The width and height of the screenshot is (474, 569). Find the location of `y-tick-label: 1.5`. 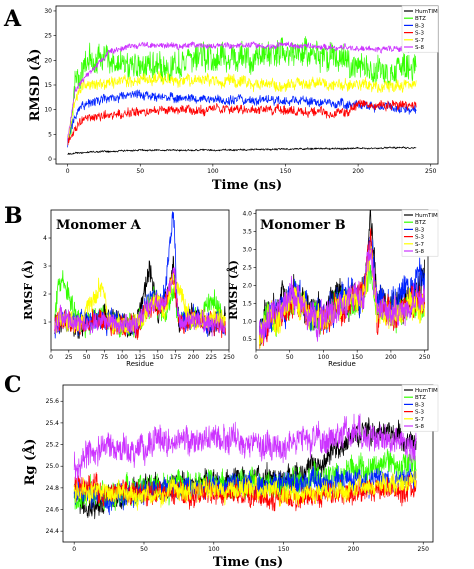

y-tick-label: 1.5 is located at coordinates (247, 303).